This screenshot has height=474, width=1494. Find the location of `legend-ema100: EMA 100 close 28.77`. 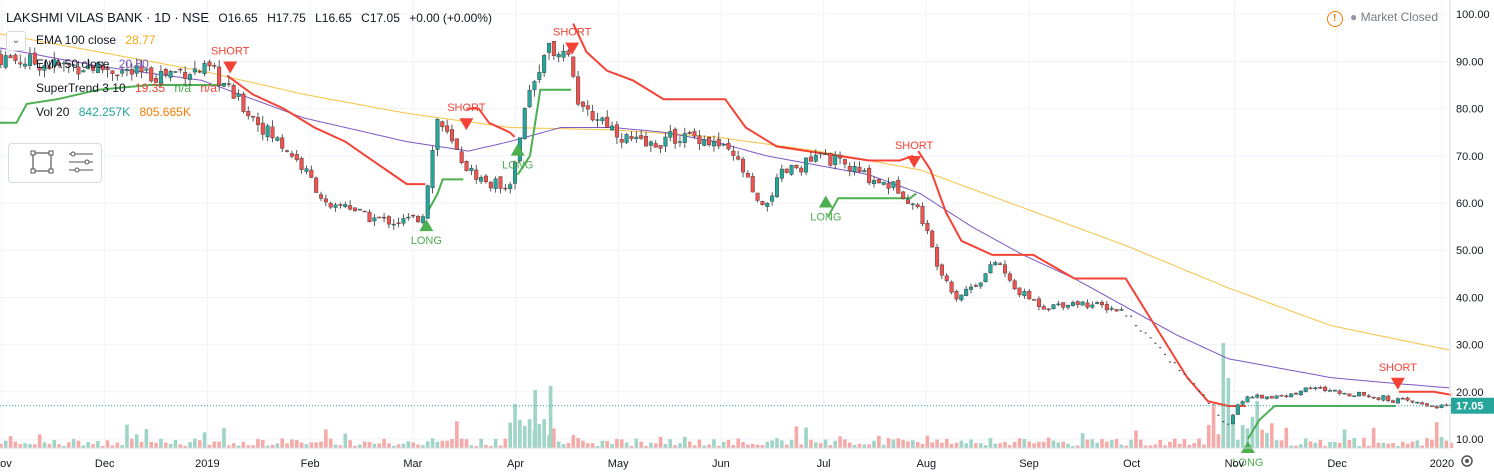

legend-ema100: EMA 100 close 28.77 is located at coordinates (98, 40).